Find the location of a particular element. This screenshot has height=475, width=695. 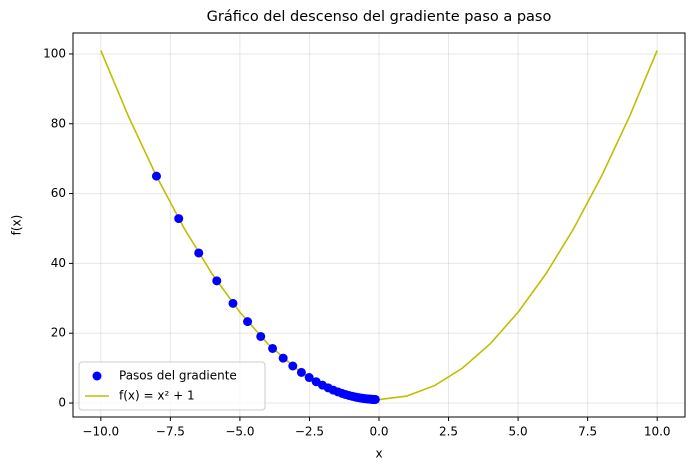

x-tick-label: 7.5 is located at coordinates (587, 432).